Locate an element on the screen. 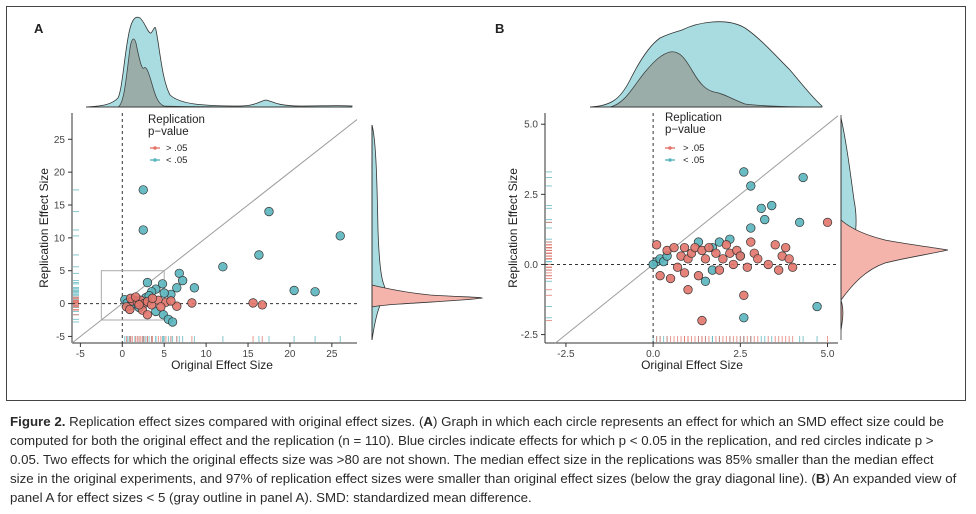 The image size is (976, 514). panel-a-rug is located at coordinates (207, 265).